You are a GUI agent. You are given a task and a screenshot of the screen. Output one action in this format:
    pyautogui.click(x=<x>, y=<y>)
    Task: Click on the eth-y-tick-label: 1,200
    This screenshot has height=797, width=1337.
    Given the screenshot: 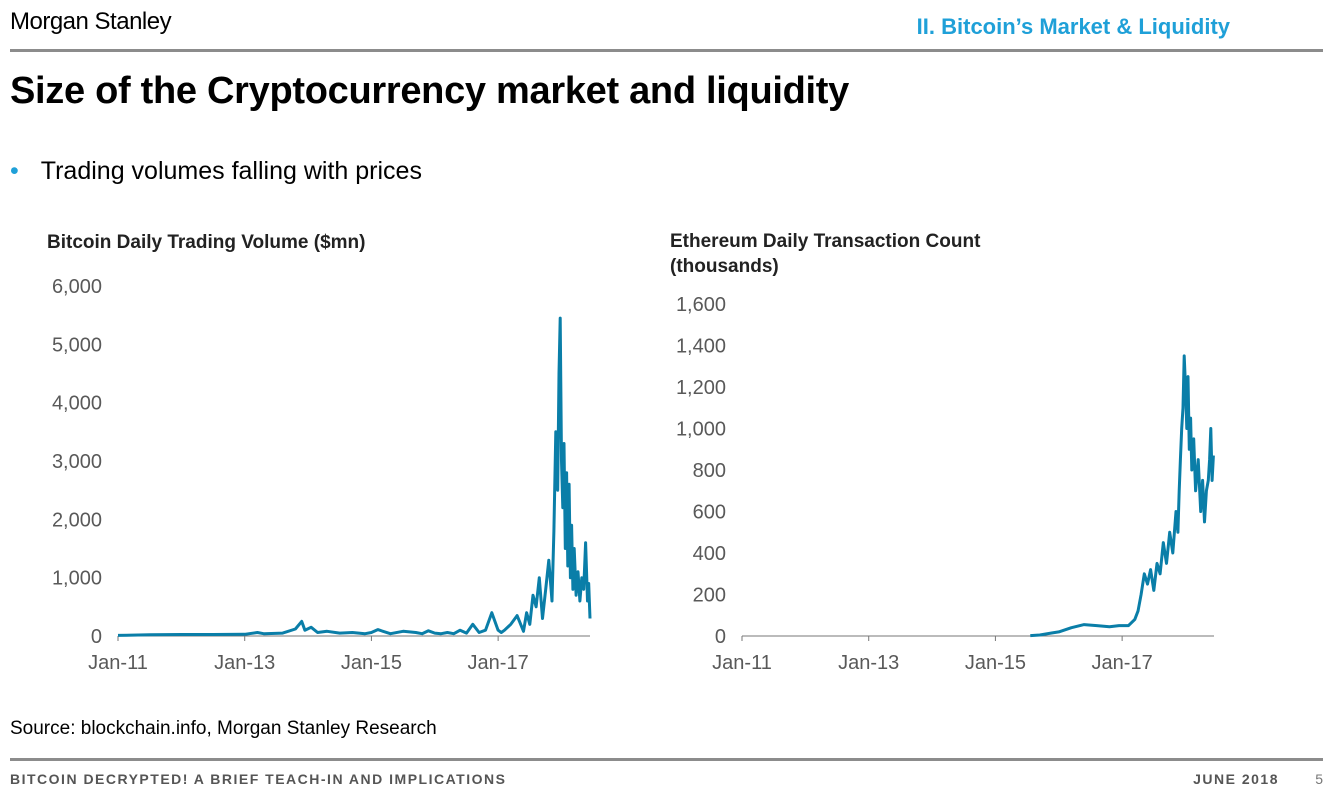 What is the action you would take?
    pyautogui.click(x=701, y=388)
    